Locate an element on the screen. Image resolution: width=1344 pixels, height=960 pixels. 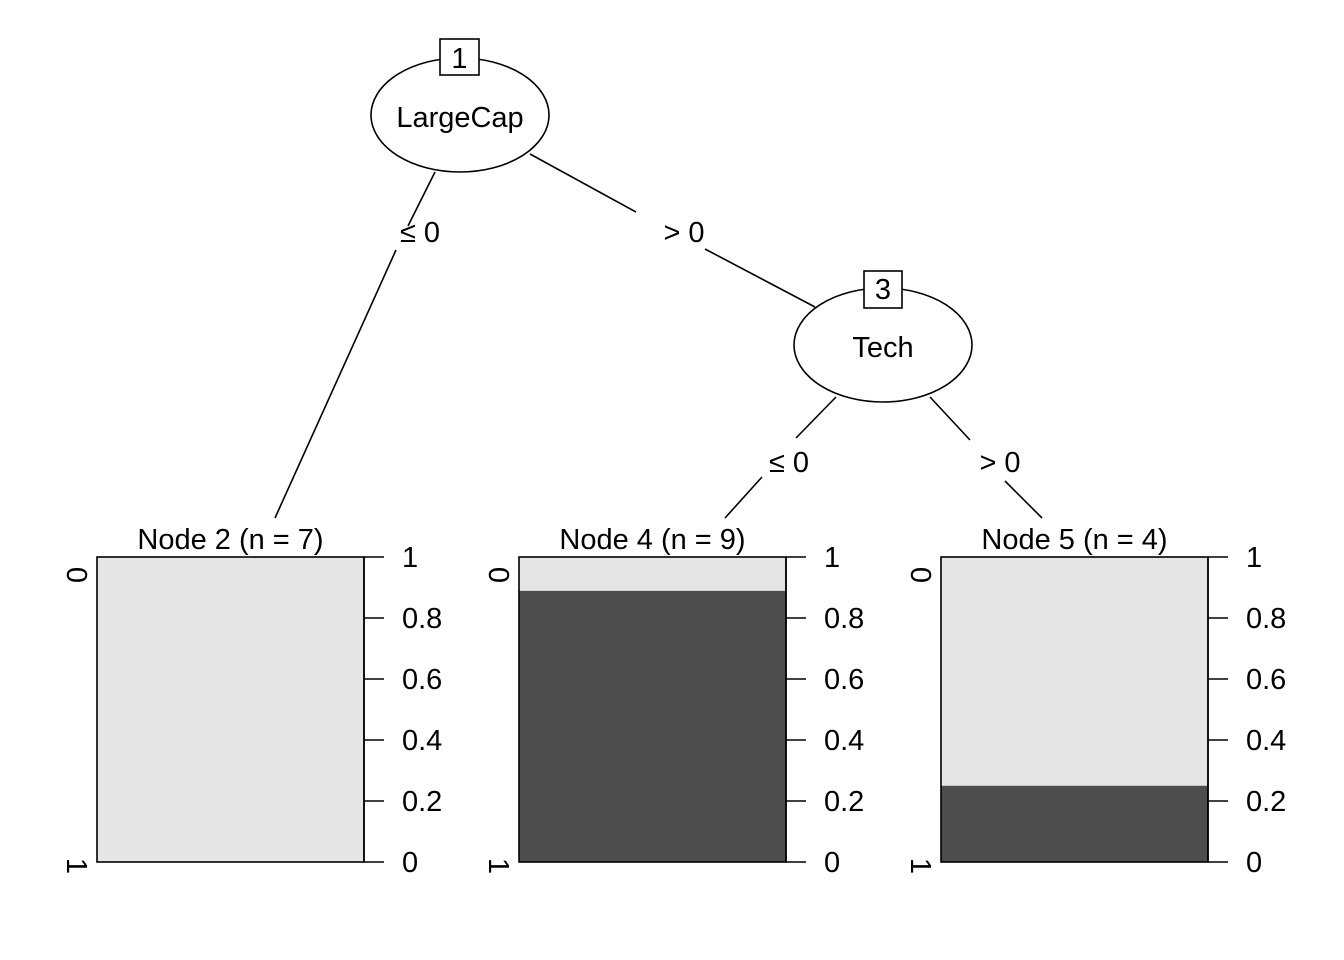
edge-line-3-4a is located at coordinates (816, 417).